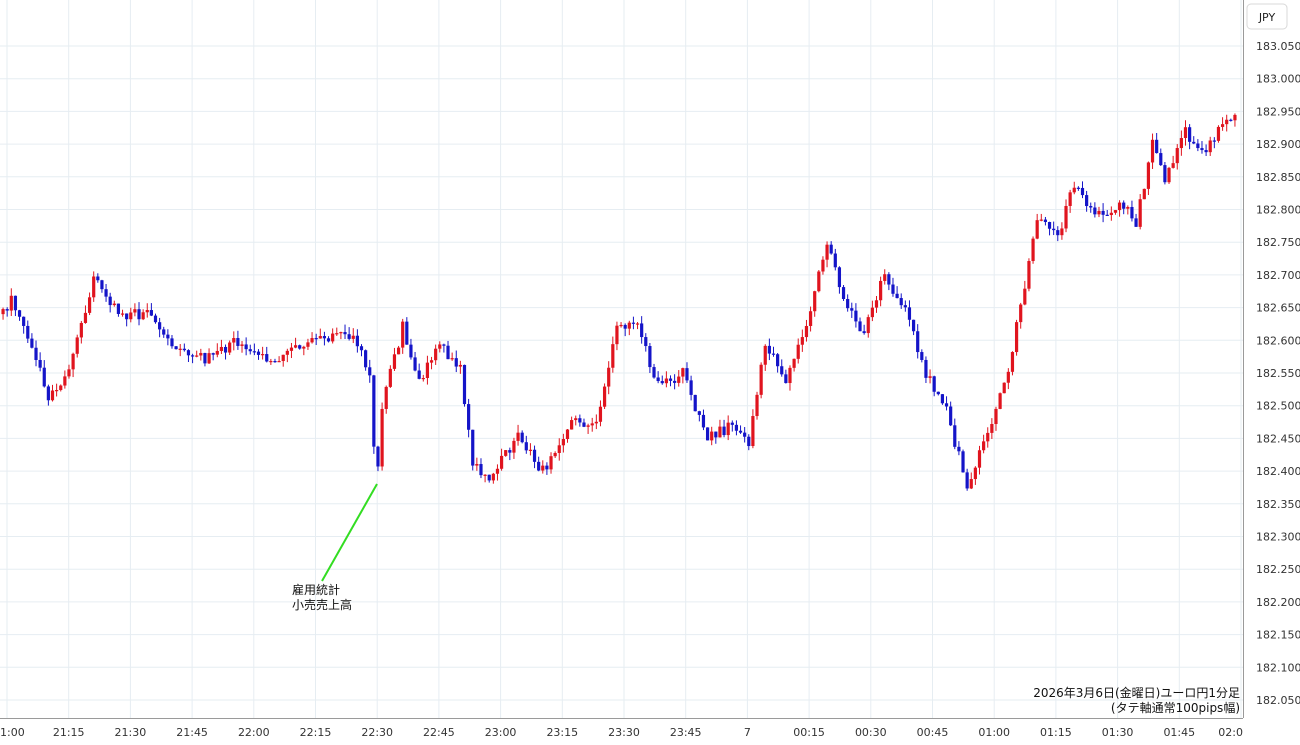  Describe the element at coordinates (1267, 16) in the screenshot. I see `currency-badge` at that location.